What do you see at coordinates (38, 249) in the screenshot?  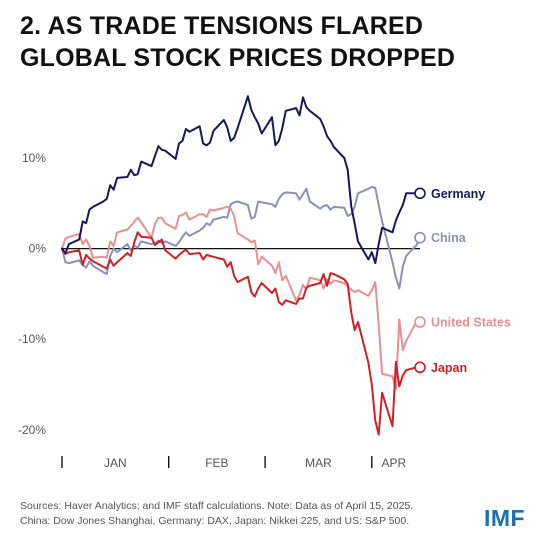 I see `y-tick-label: 0%` at bounding box center [38, 249].